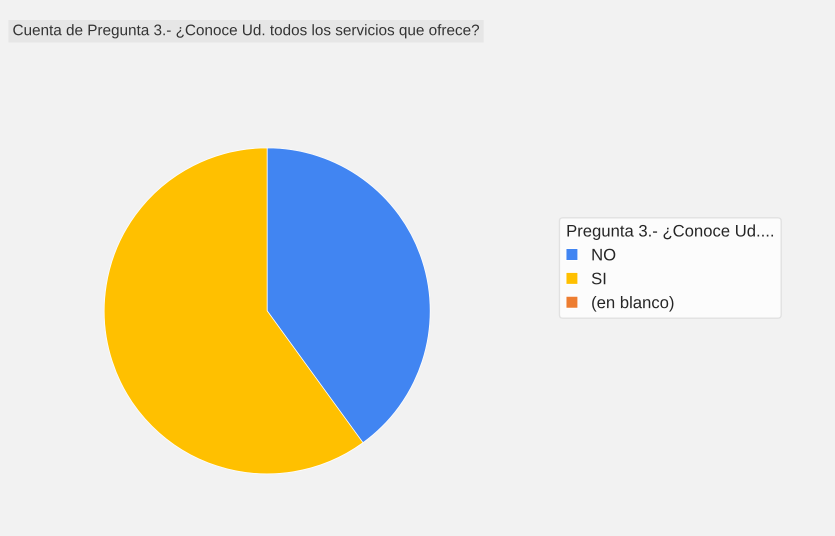 The height and width of the screenshot is (536, 835). I want to click on legend-label: (en blanco), so click(633, 304).